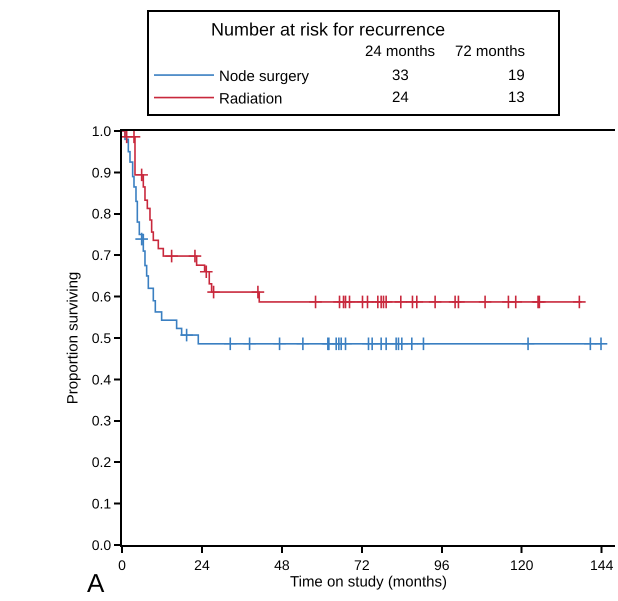  I want to click on y-tick-label: 1.0, so click(102, 130).